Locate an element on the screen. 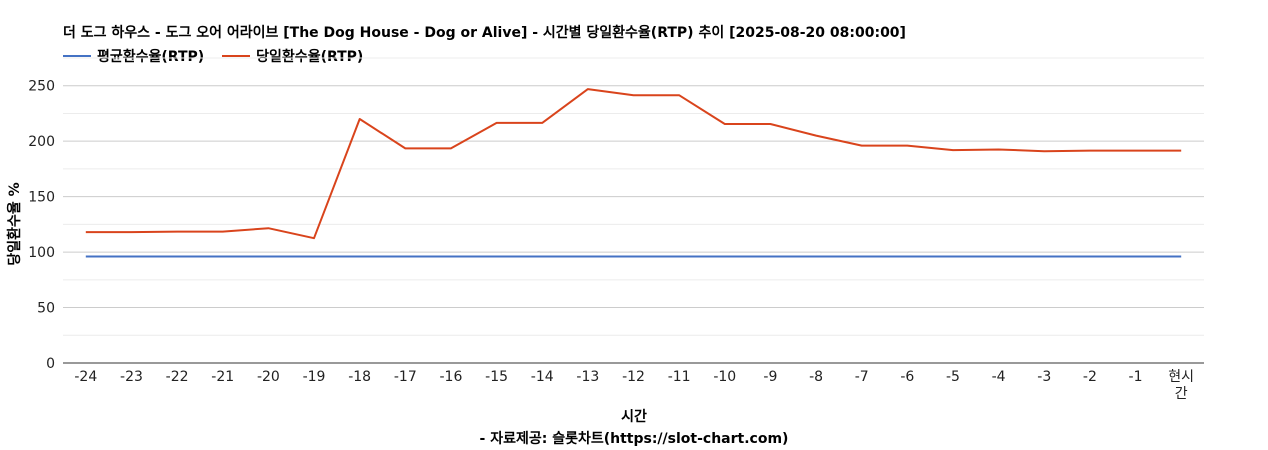  x-tick-label: -15 is located at coordinates (496, 377).